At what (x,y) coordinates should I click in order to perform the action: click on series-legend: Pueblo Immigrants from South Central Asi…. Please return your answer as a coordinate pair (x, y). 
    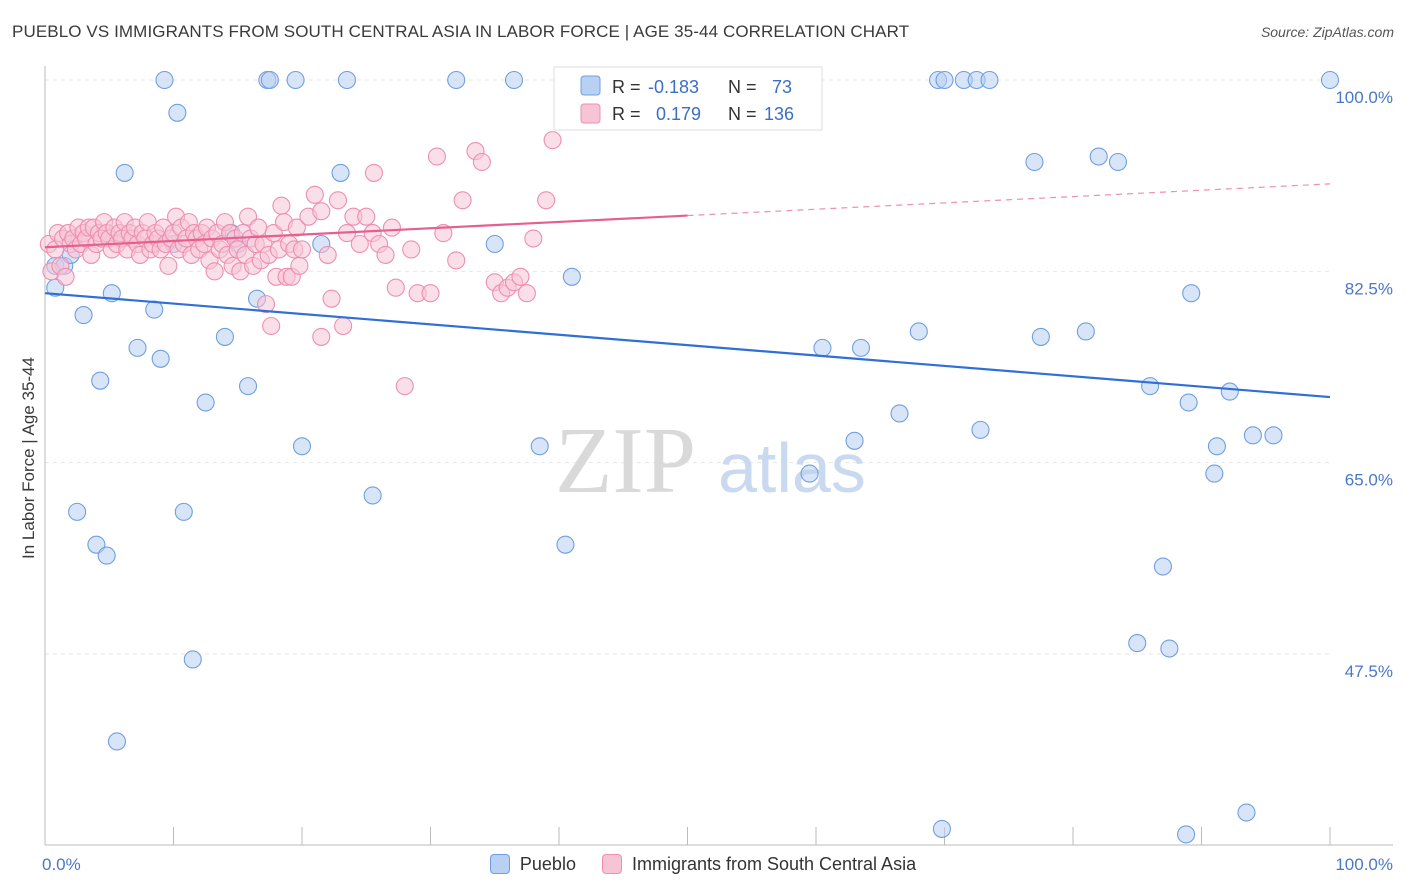
    Looking at the image, I should click on (703, 864).